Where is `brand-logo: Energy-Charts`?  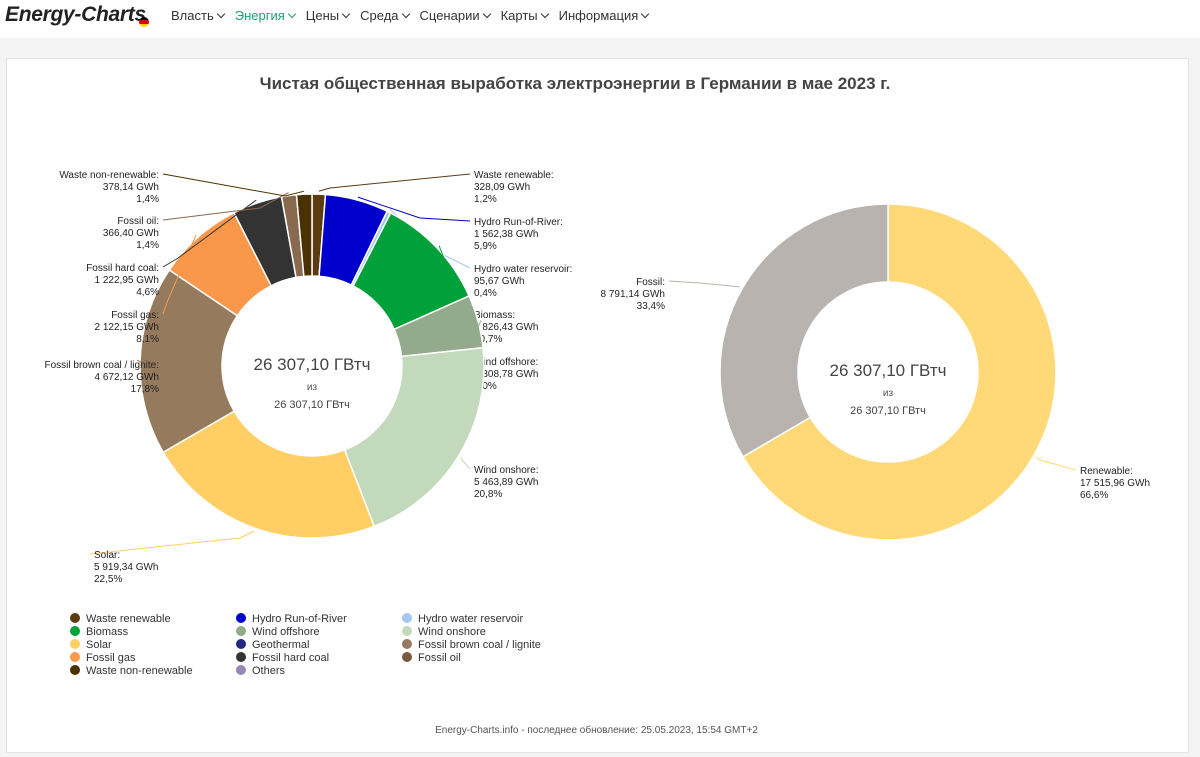 brand-logo: Energy-Charts is located at coordinates (75, 15).